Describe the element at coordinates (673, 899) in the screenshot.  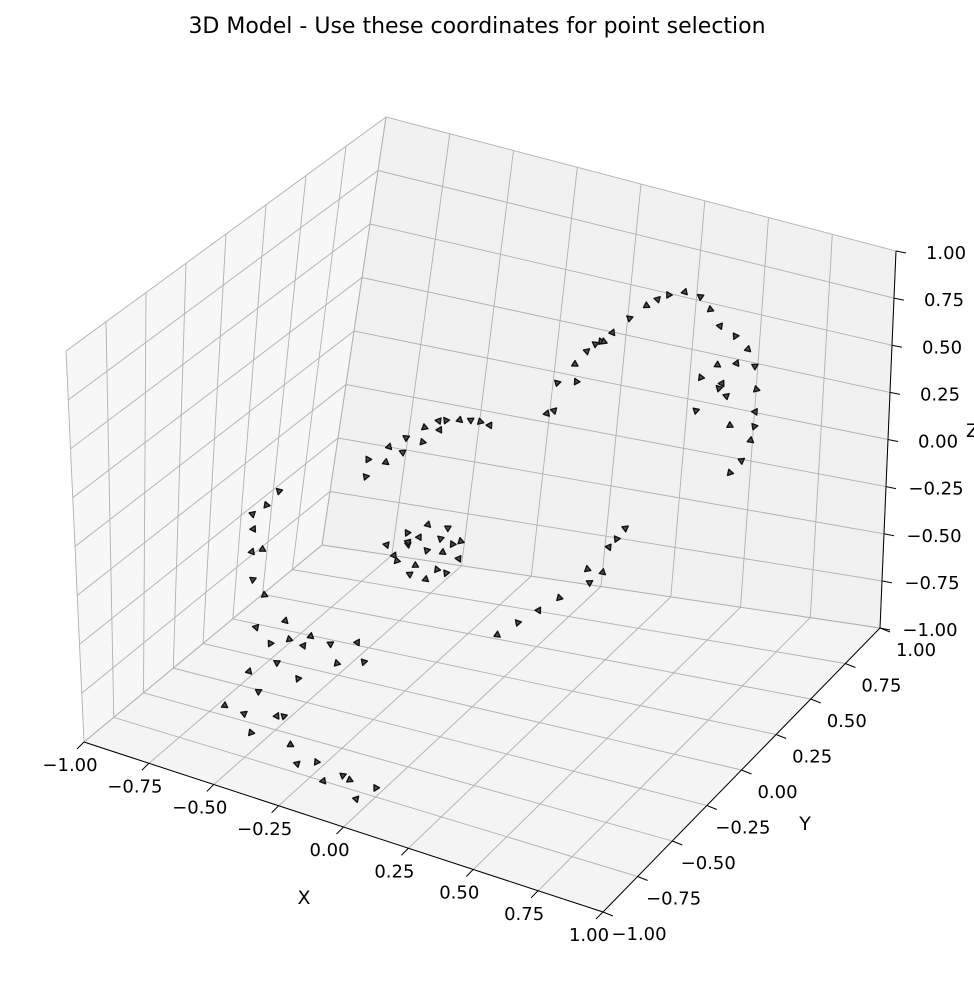
I see `y-tick-label: −0.75` at that location.